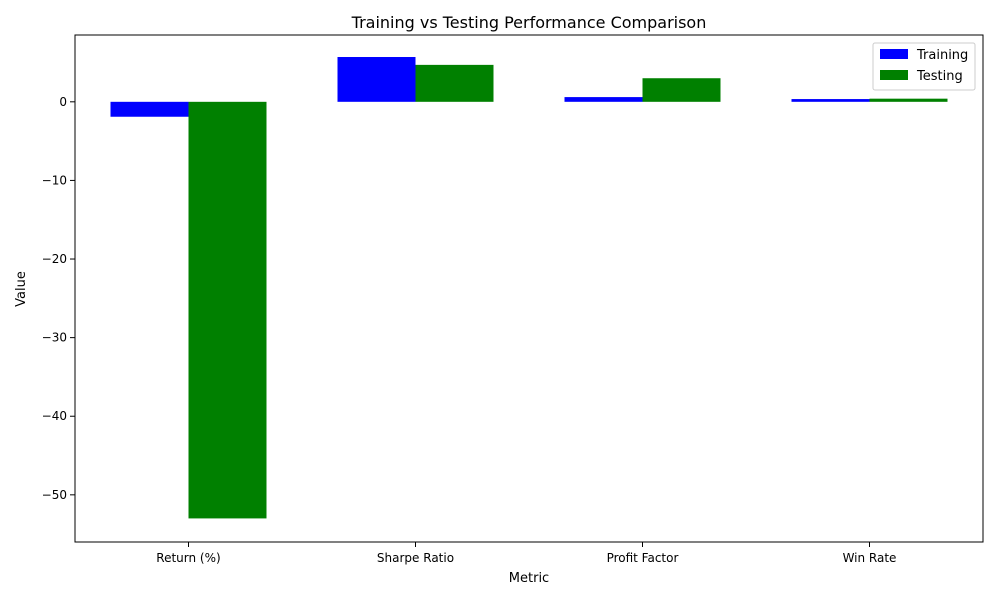 This screenshot has height=600, width=1000. What do you see at coordinates (21, 289) in the screenshot?
I see `y-axis-label: Value` at bounding box center [21, 289].